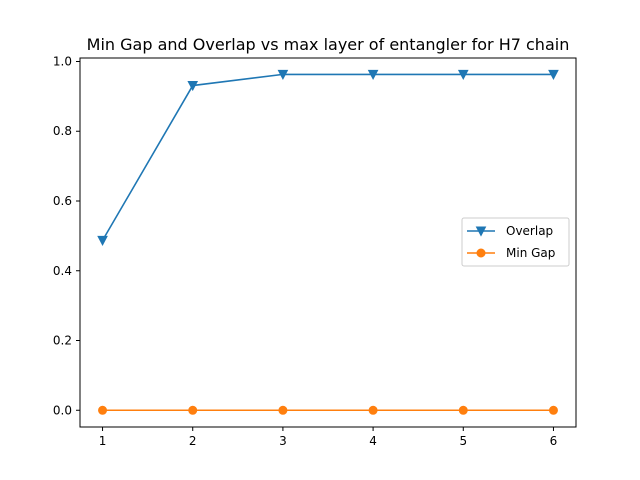  What do you see at coordinates (103, 441) in the screenshot?
I see `x-tick-label: 1` at bounding box center [103, 441].